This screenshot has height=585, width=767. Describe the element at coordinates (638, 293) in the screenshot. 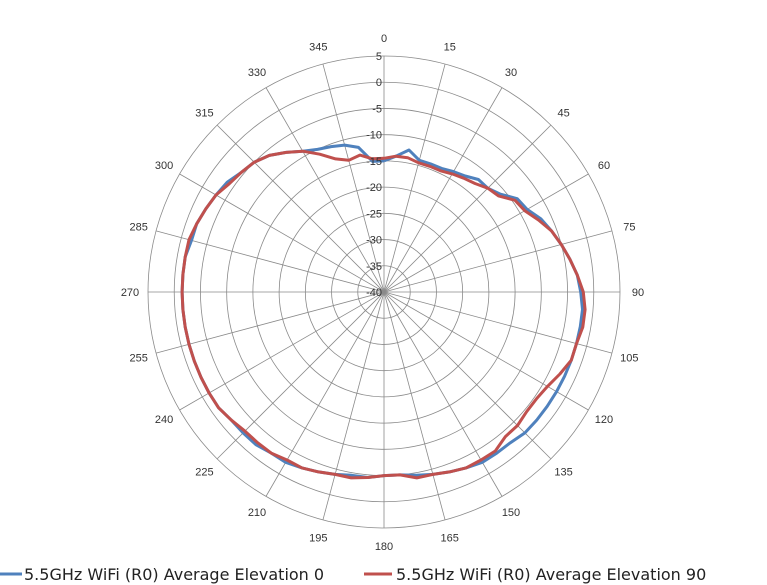

I see `angle-label: 90` at that location.